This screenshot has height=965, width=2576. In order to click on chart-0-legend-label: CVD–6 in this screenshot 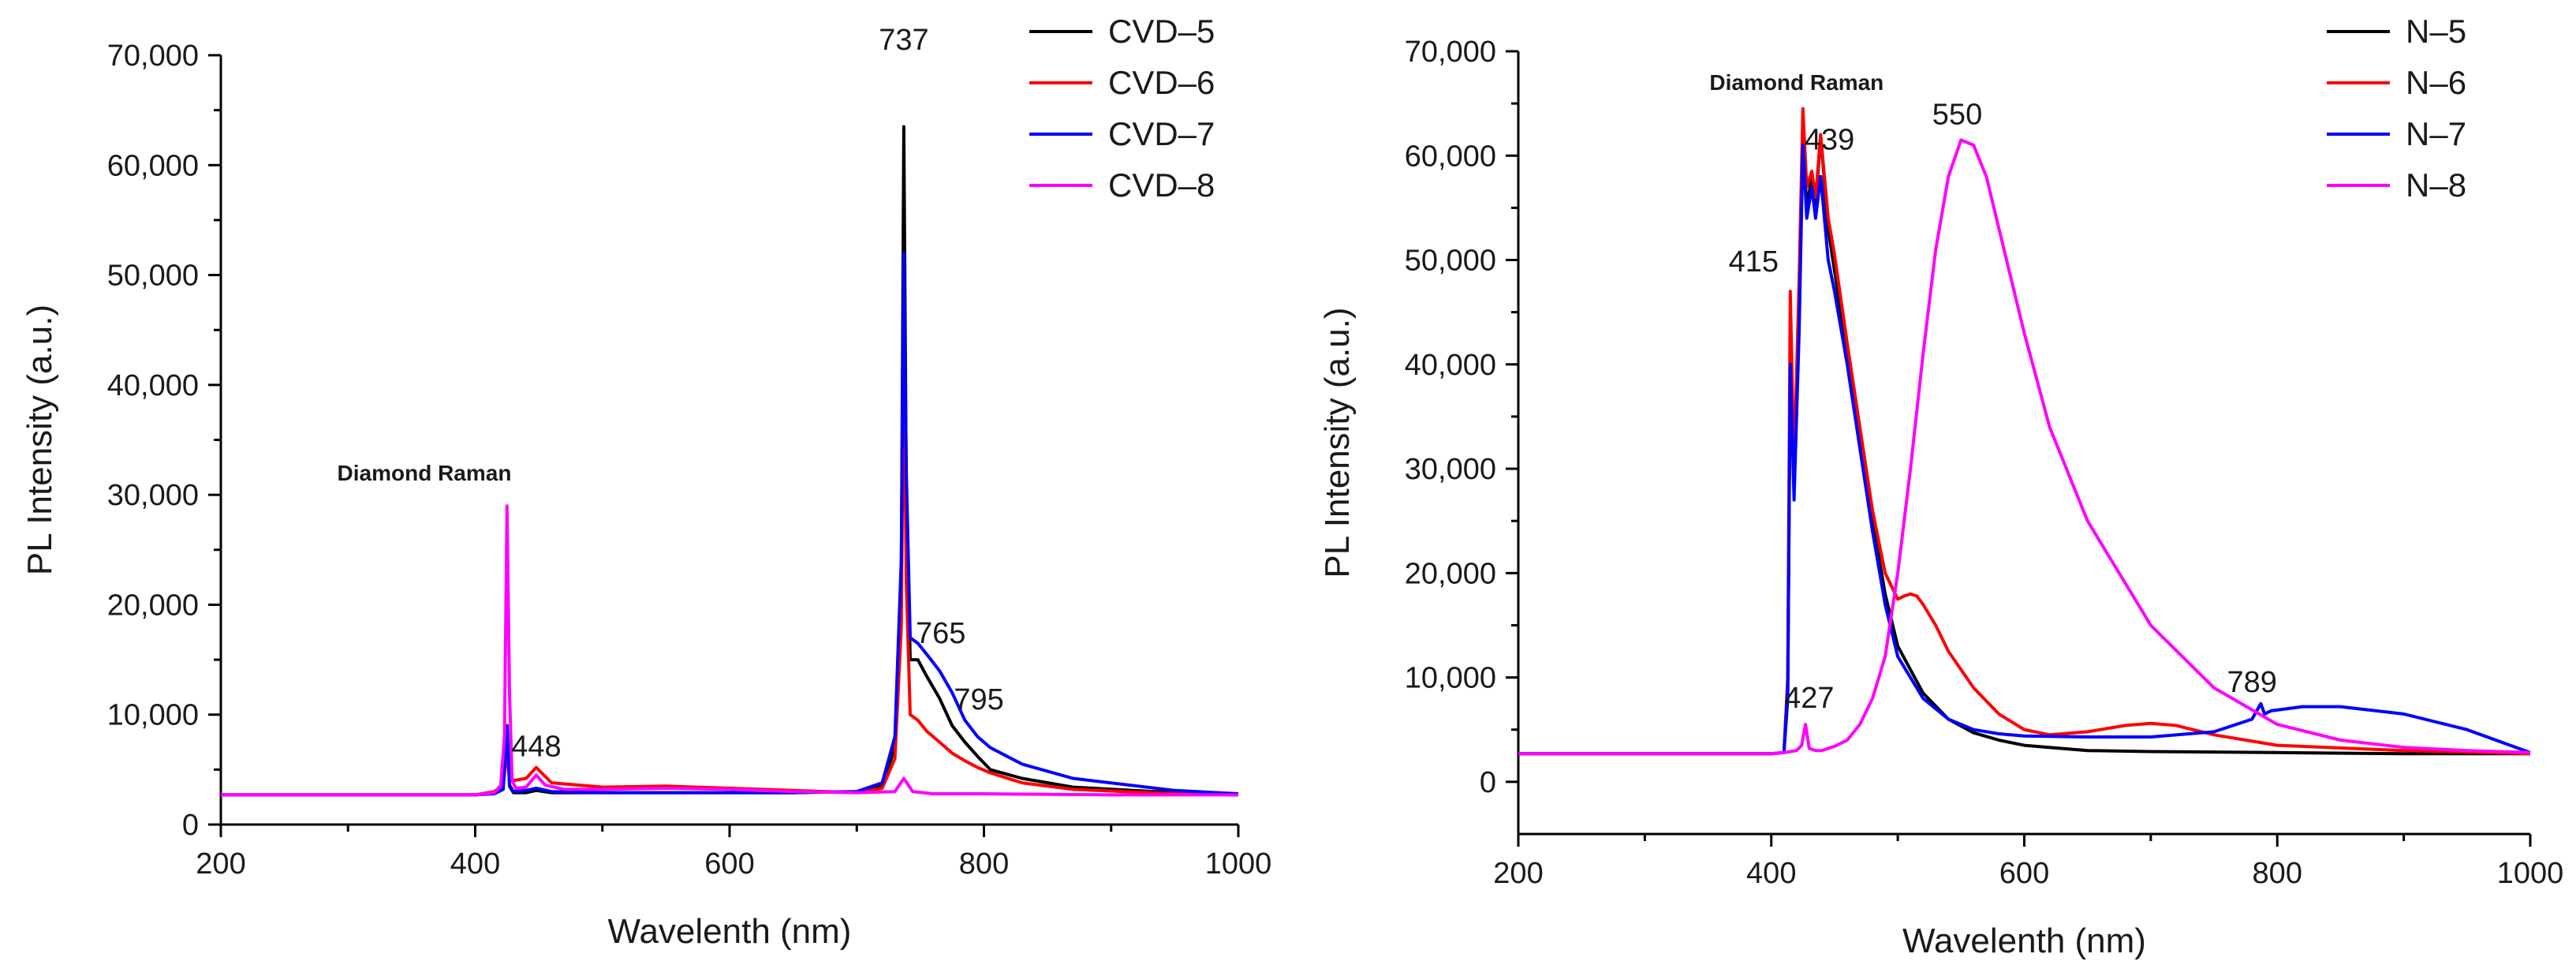, I will do `click(1161, 83)`.